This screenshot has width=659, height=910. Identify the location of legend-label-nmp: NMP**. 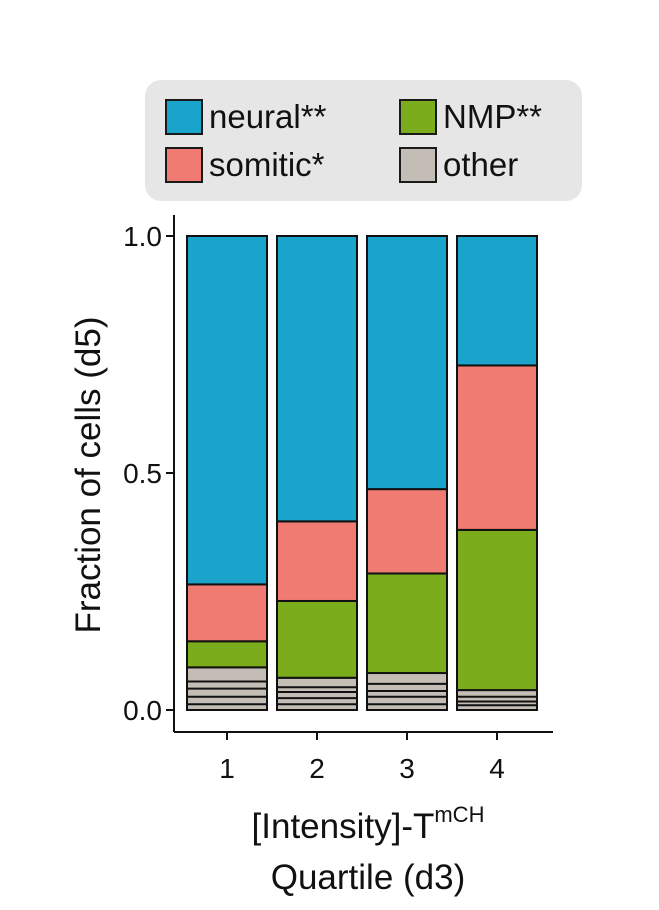
(493, 116).